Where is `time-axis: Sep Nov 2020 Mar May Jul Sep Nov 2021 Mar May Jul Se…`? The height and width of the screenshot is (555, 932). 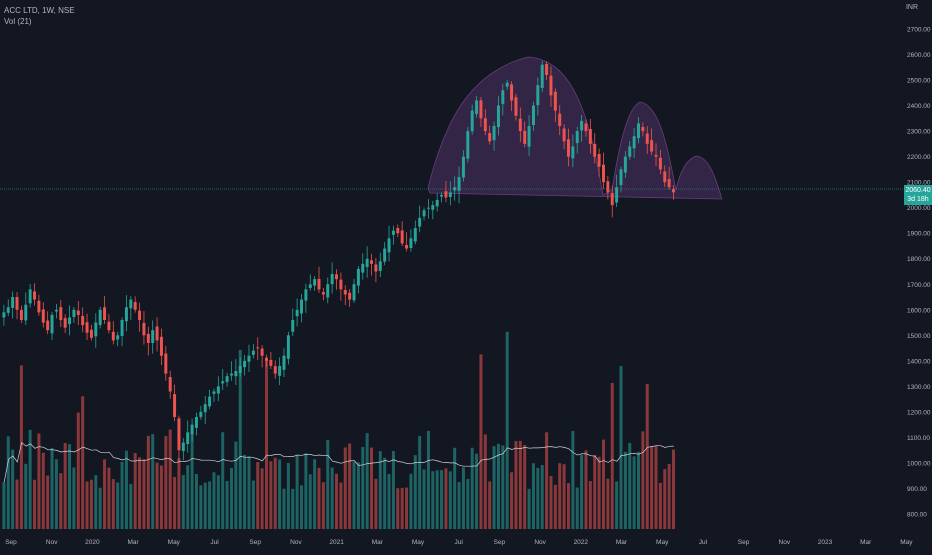
time-axis: Sep Nov 2020 Mar May Jul Sep Nov 2021 Mar May Jul Se… is located at coordinates (459, 542).